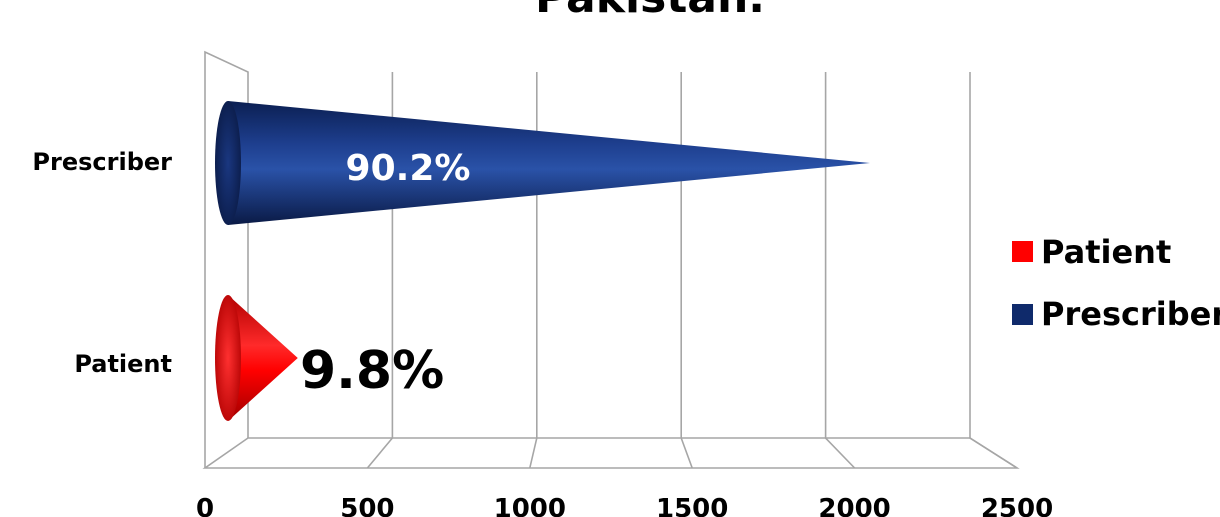  Describe the element at coordinates (102, 263) in the screenshot. I see `category-labels: Patient Prescriber` at that location.